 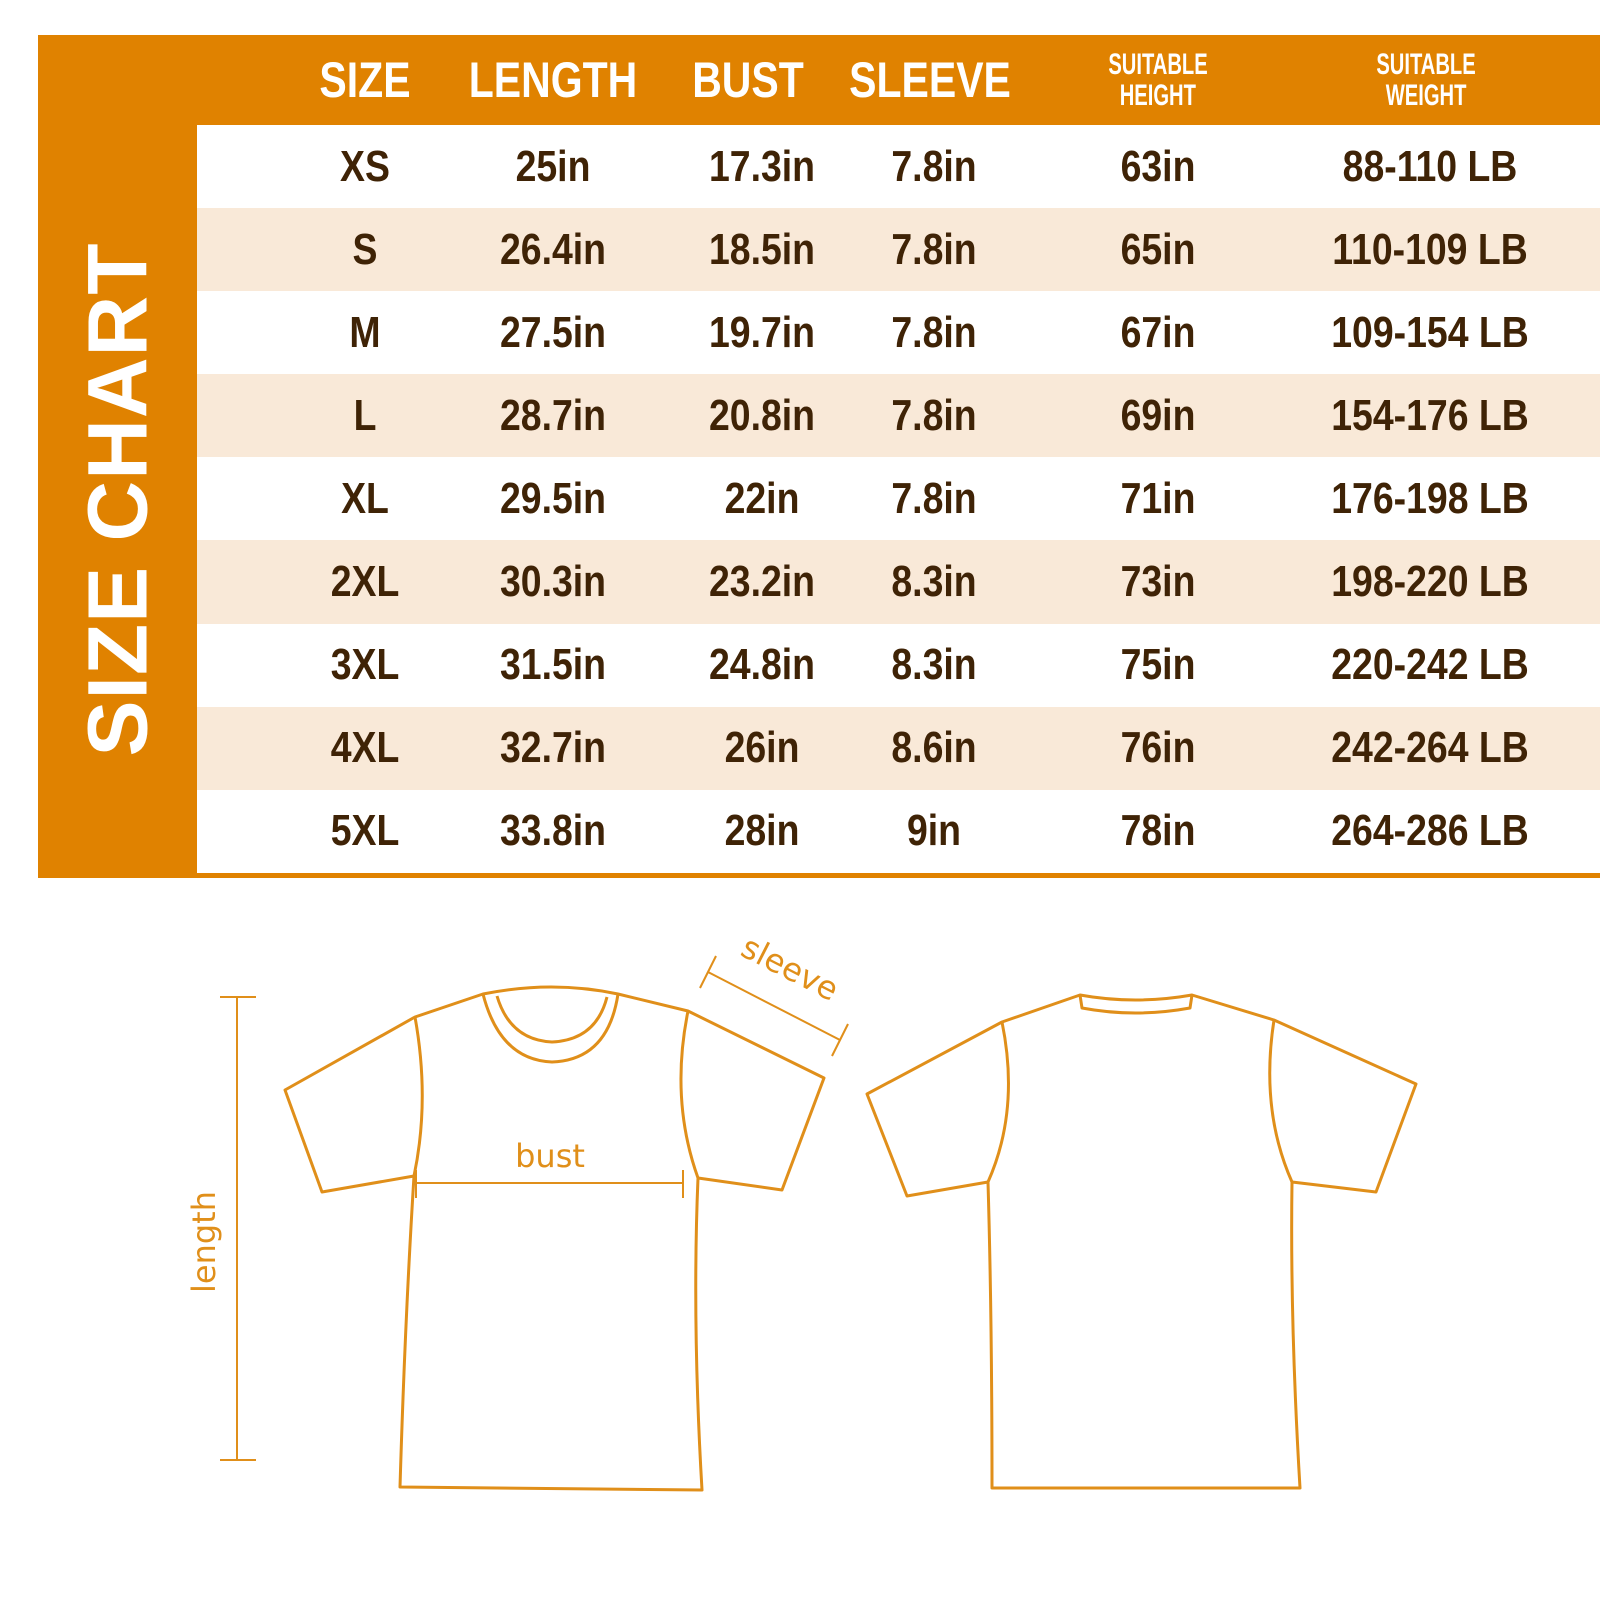 I want to click on cell-size: L, so click(x=365, y=415).